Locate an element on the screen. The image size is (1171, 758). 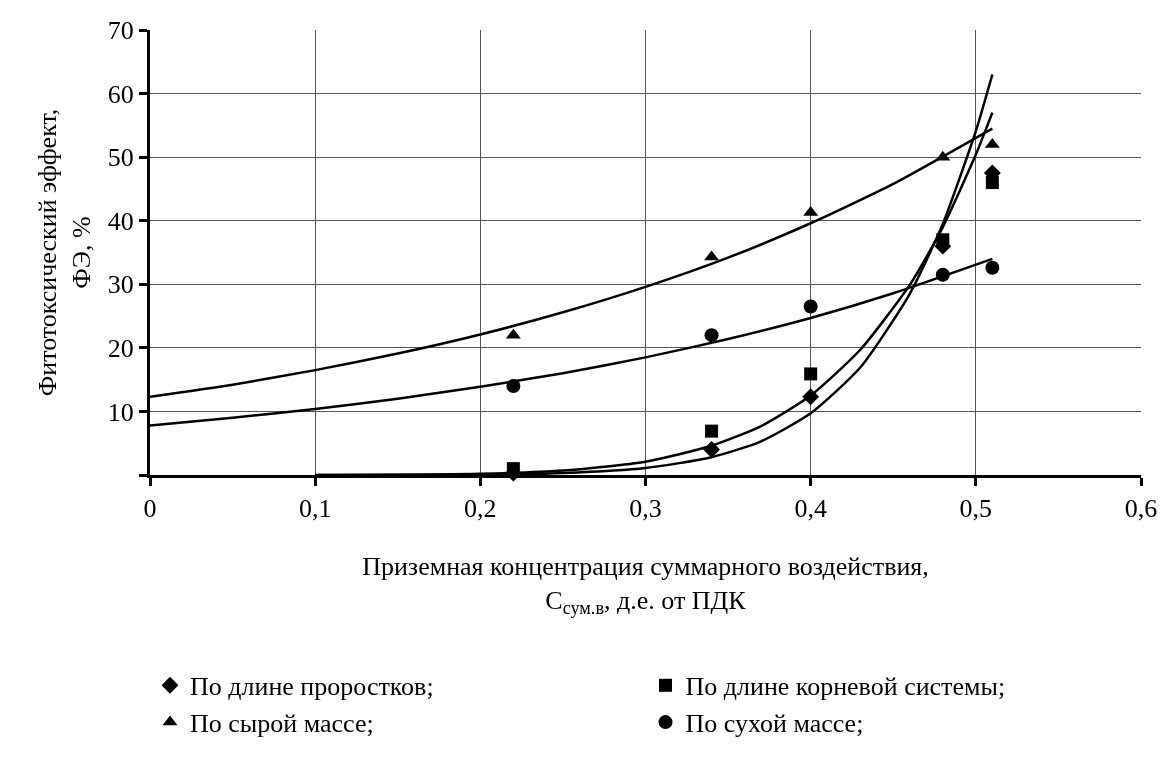
legend-label: По длине проростков; is located at coordinates (312, 687).